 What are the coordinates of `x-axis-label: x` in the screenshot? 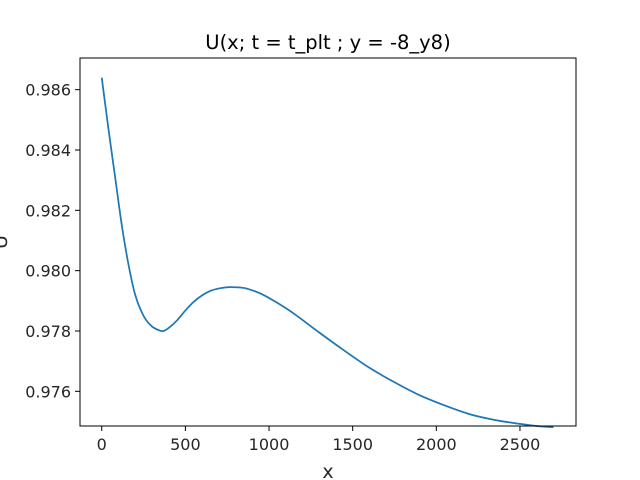 It's located at (327, 470).